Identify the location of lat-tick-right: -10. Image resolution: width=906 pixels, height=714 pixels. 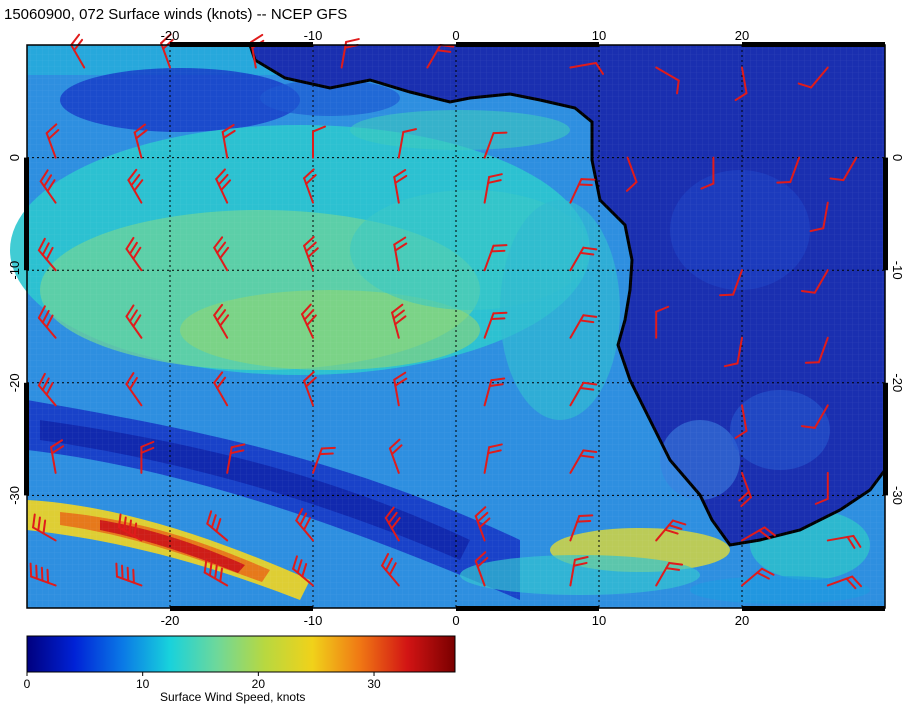
(897, 270).